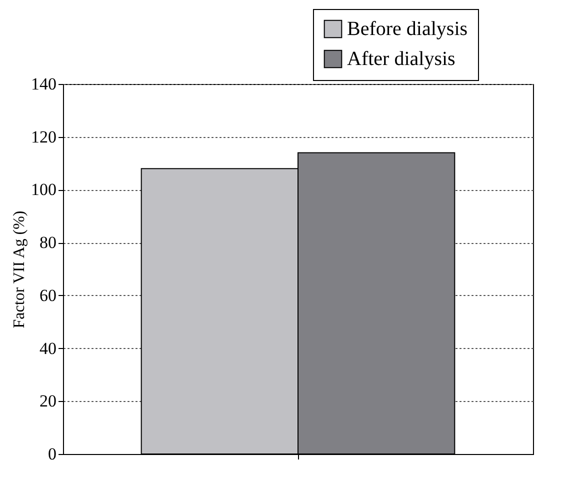 The image size is (582, 486). Describe the element at coordinates (43, 136) in the screenshot. I see `y-tick-label: 120` at that location.